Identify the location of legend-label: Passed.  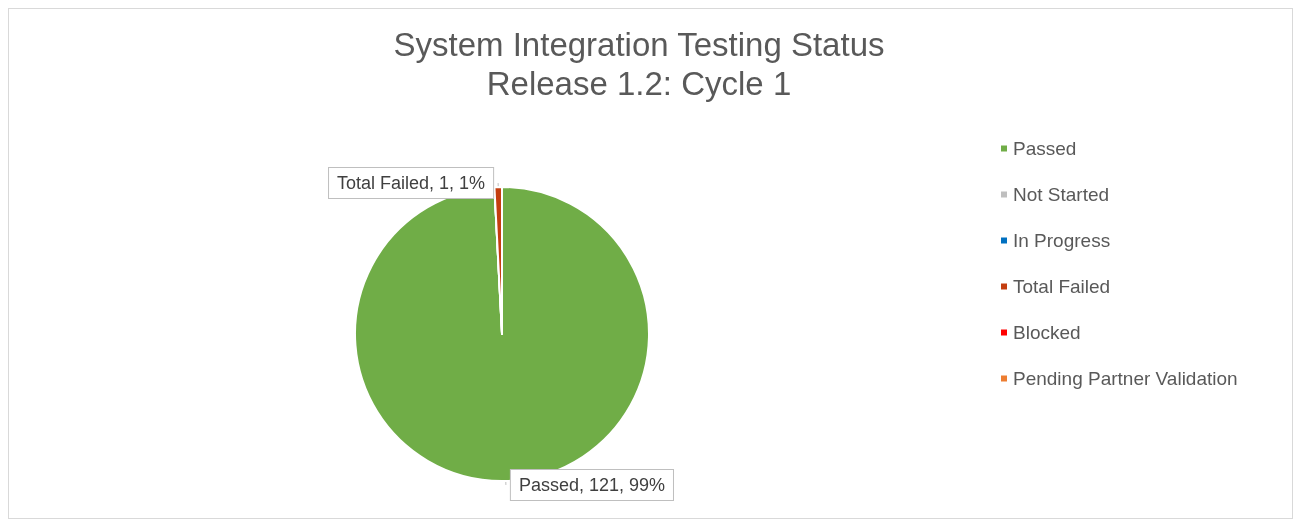
(1045, 148).